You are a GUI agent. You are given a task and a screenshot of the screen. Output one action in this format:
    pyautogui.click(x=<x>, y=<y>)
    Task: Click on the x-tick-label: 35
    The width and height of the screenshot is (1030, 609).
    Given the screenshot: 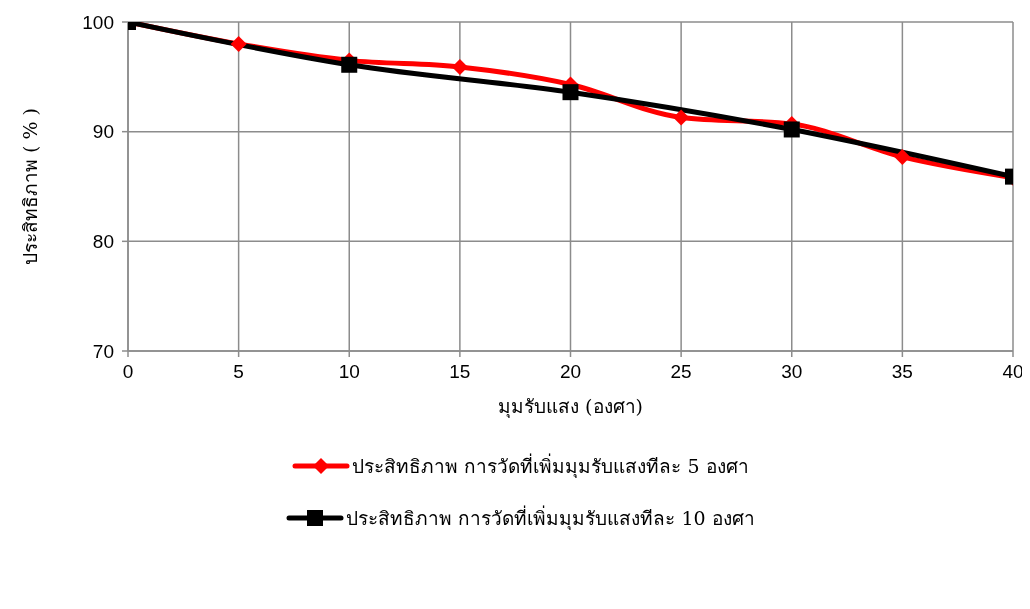 What is the action you would take?
    pyautogui.click(x=902, y=372)
    